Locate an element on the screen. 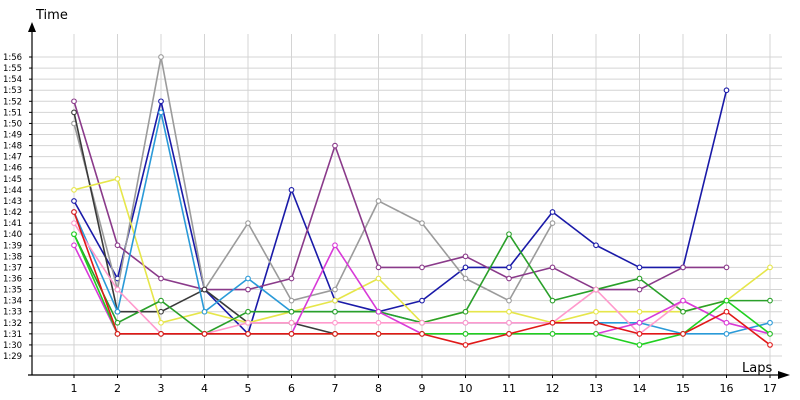 The width and height of the screenshot is (800, 400). y-tick-label: 1:53 is located at coordinates (12, 91).